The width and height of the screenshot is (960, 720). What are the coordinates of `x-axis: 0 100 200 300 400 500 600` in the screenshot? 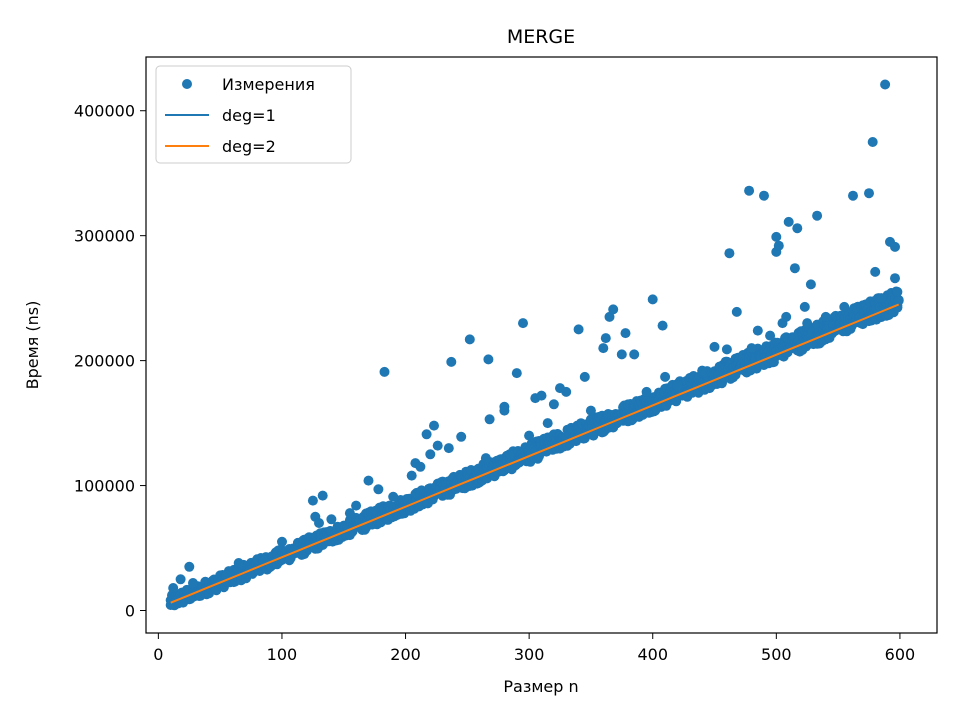 It's located at (534, 648).